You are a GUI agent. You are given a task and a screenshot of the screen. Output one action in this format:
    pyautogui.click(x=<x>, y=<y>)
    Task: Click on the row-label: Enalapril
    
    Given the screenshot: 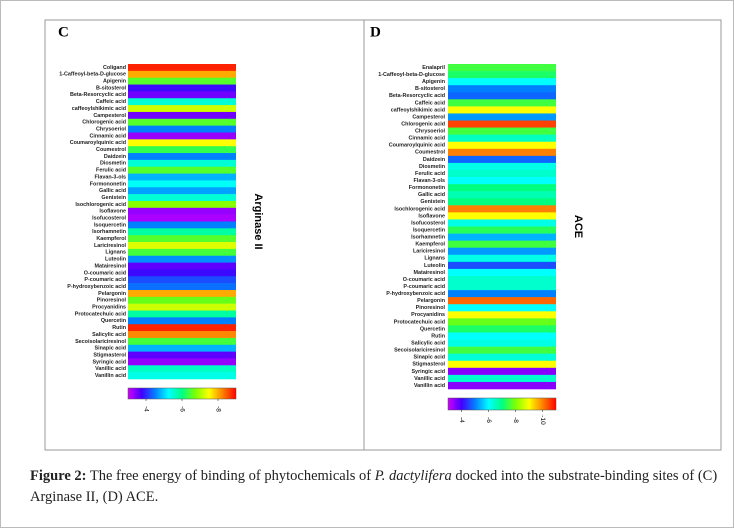 What is the action you would take?
    pyautogui.click(x=433, y=68)
    